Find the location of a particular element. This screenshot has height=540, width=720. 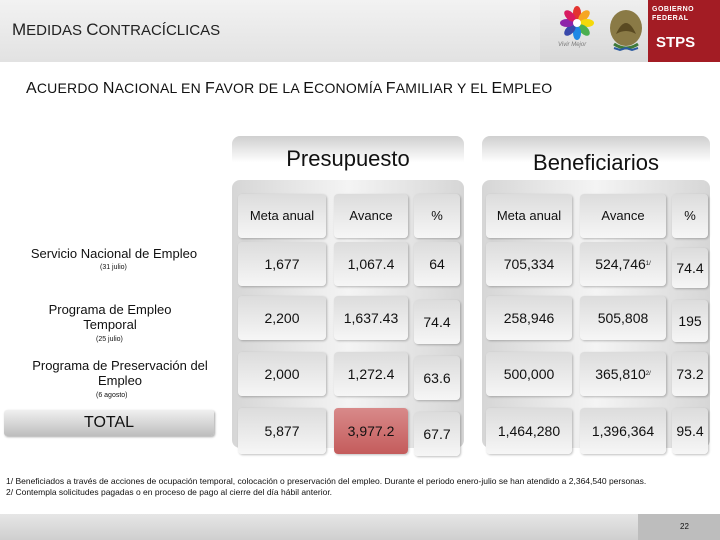

header-pct-beneficiarios: % is located at coordinates (690, 216).